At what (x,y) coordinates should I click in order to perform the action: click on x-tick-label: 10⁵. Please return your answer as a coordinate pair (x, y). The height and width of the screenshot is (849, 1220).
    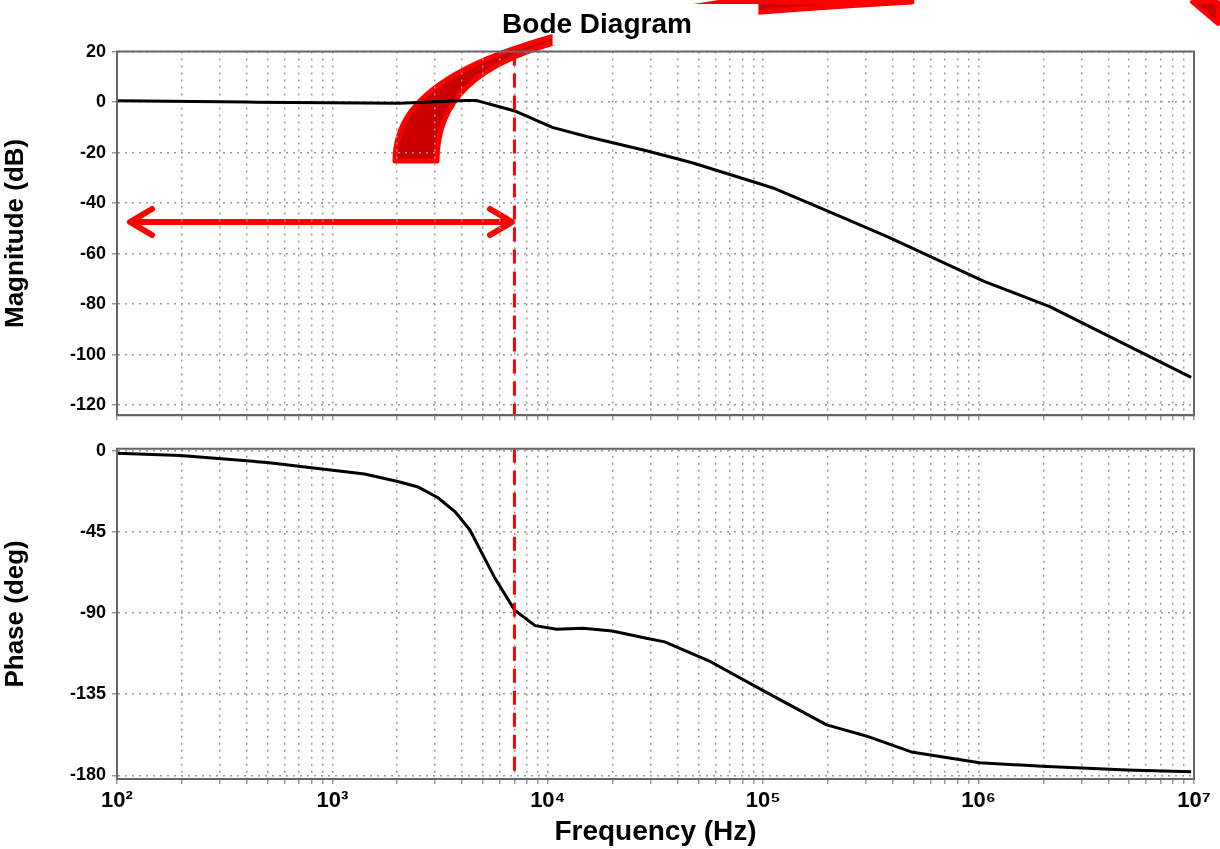
    Looking at the image, I should click on (763, 800).